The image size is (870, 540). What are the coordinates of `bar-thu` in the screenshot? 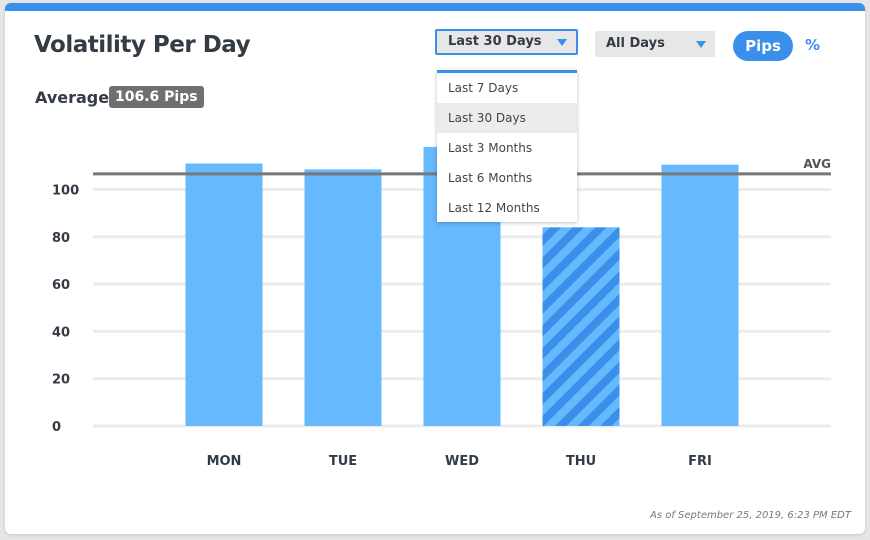 It's located at (581, 326).